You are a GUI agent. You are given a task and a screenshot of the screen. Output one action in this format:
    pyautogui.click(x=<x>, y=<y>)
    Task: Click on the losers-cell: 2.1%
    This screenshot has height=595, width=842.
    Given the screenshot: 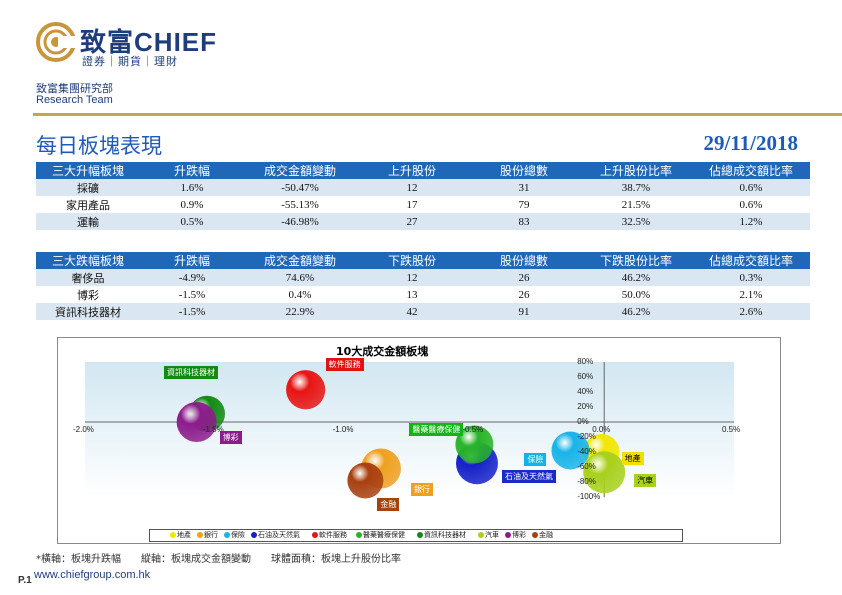 What is the action you would take?
    pyautogui.click(x=751, y=294)
    